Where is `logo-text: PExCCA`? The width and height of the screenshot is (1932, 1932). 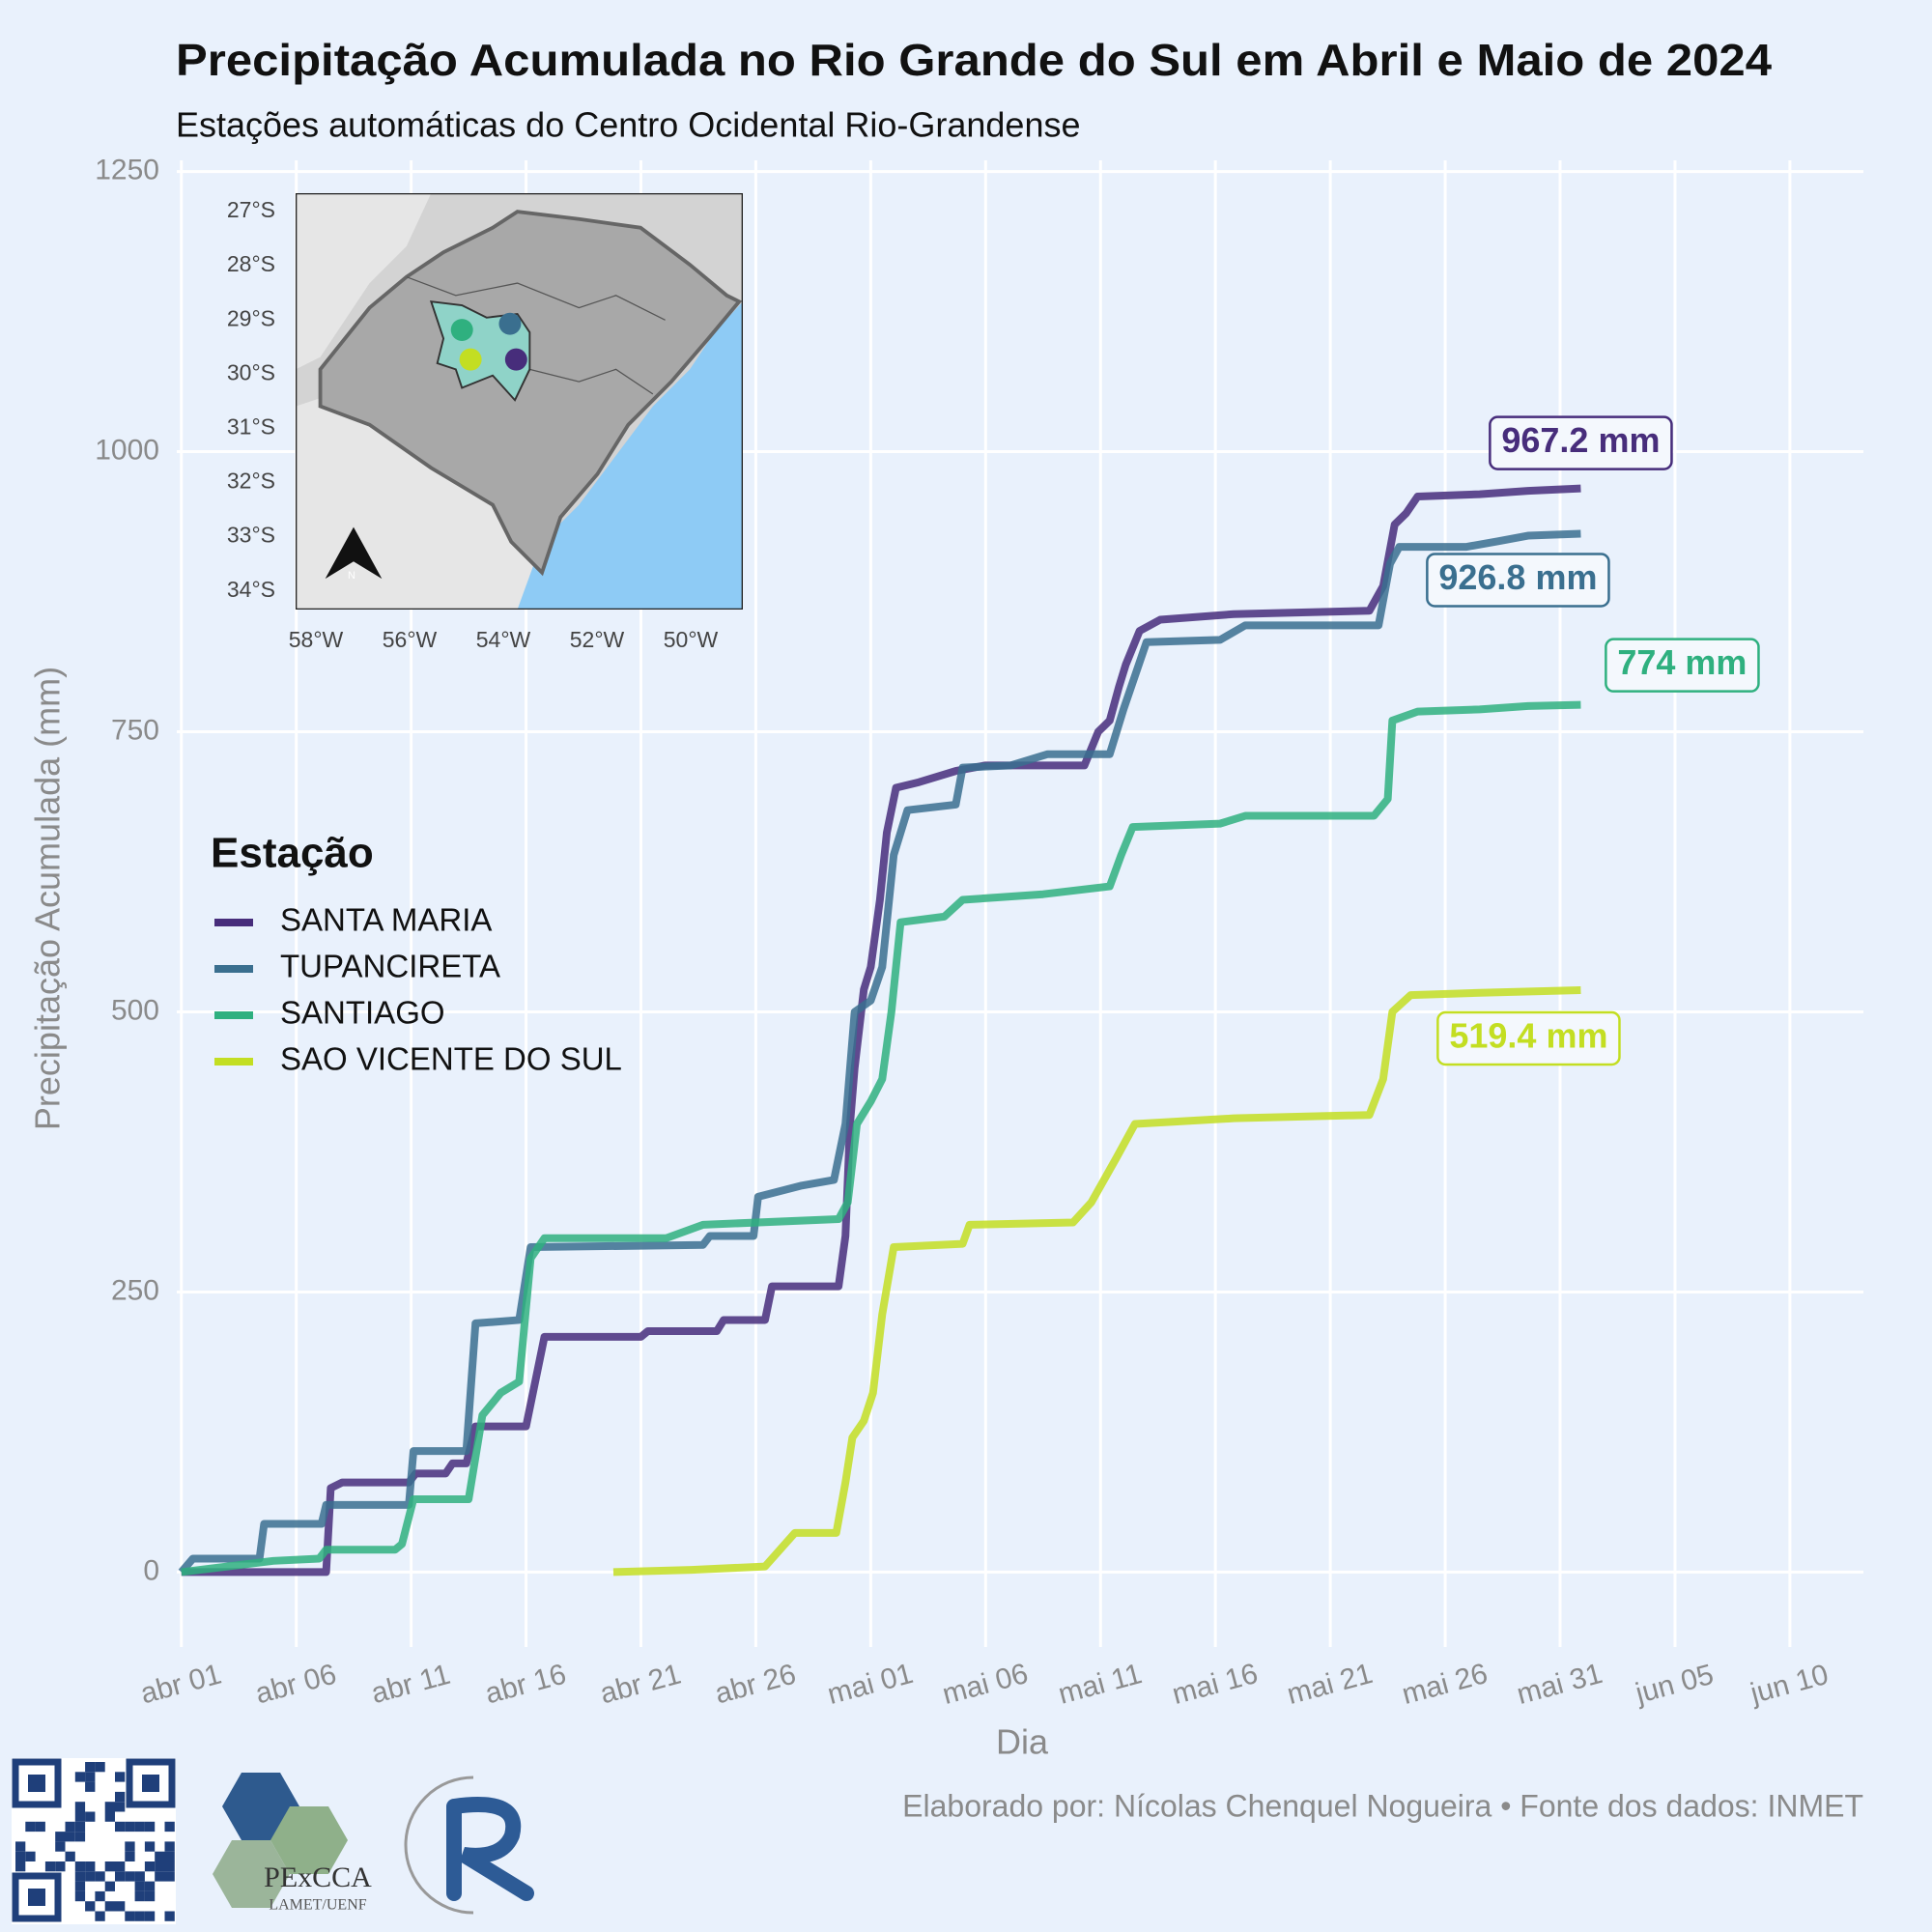 logo-text: PExCCA is located at coordinates (318, 1877).